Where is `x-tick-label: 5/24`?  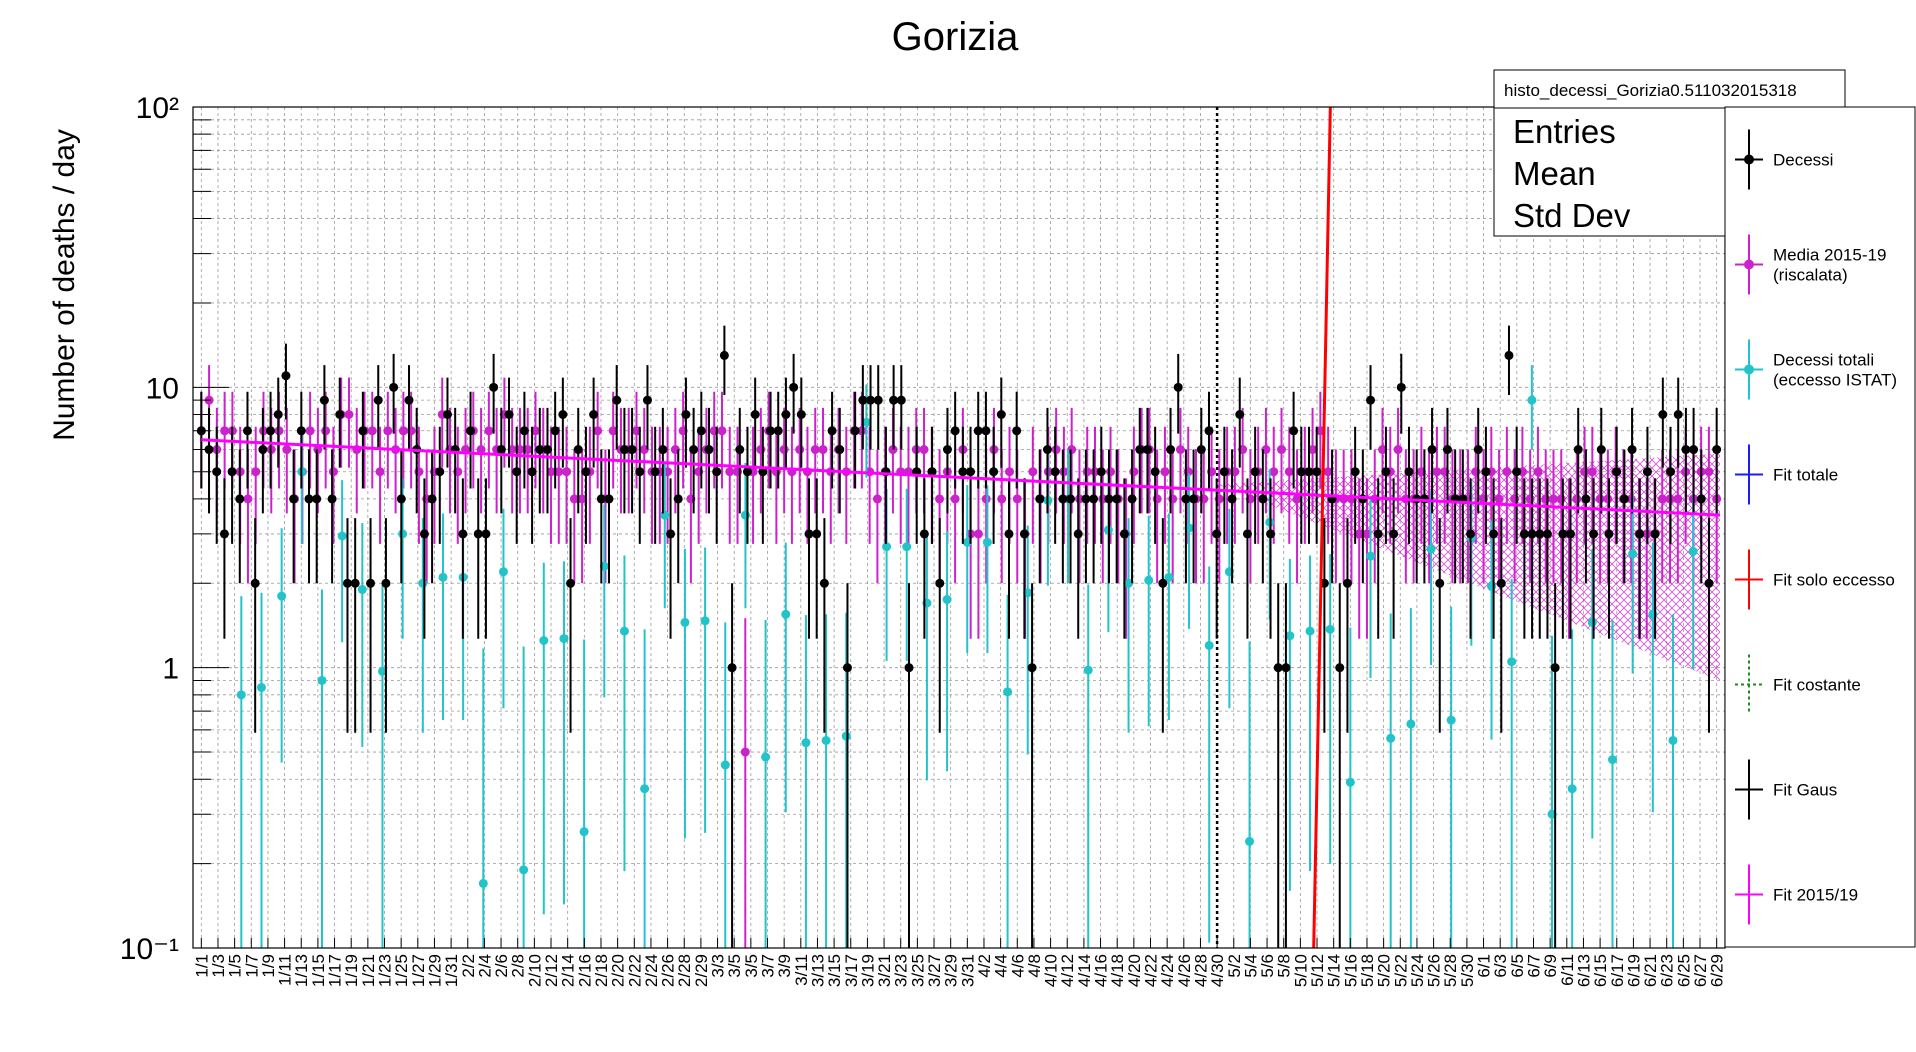
x-tick-label: 5/24 is located at coordinates (1417, 970).